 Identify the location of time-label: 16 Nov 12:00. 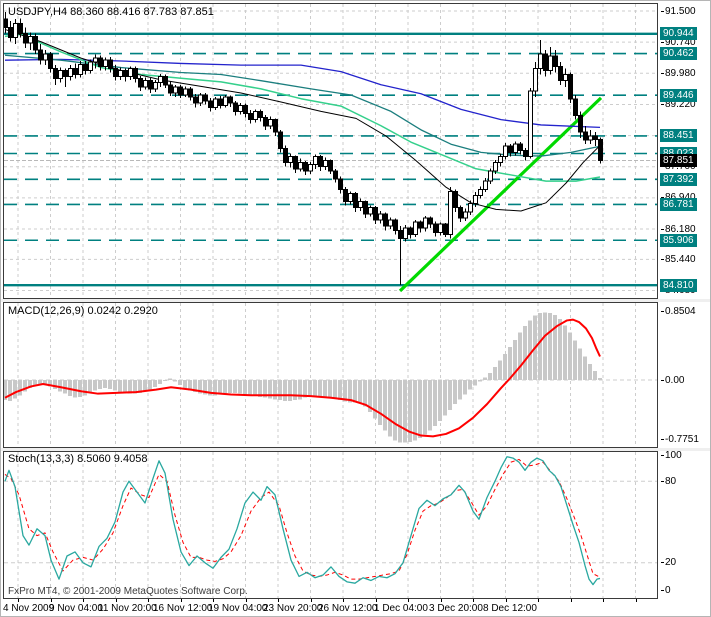
(183, 608).